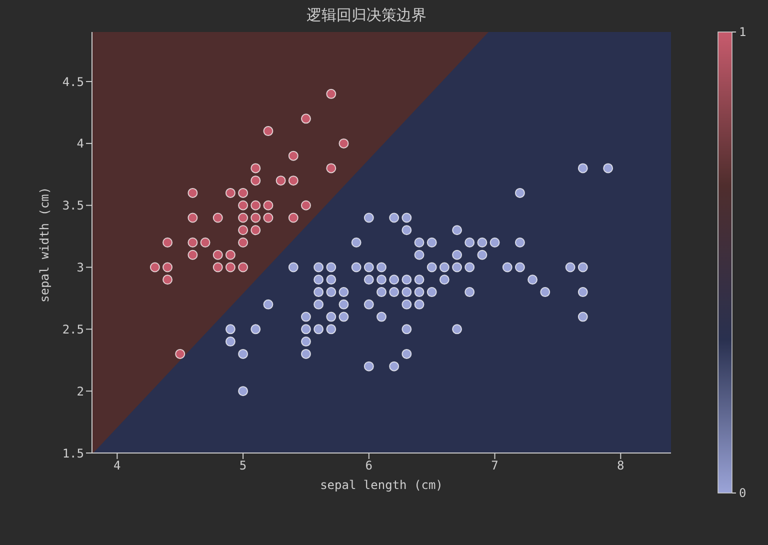  What do you see at coordinates (381, 485) in the screenshot?
I see `x-axis-title: sepal length (cm)` at bounding box center [381, 485].